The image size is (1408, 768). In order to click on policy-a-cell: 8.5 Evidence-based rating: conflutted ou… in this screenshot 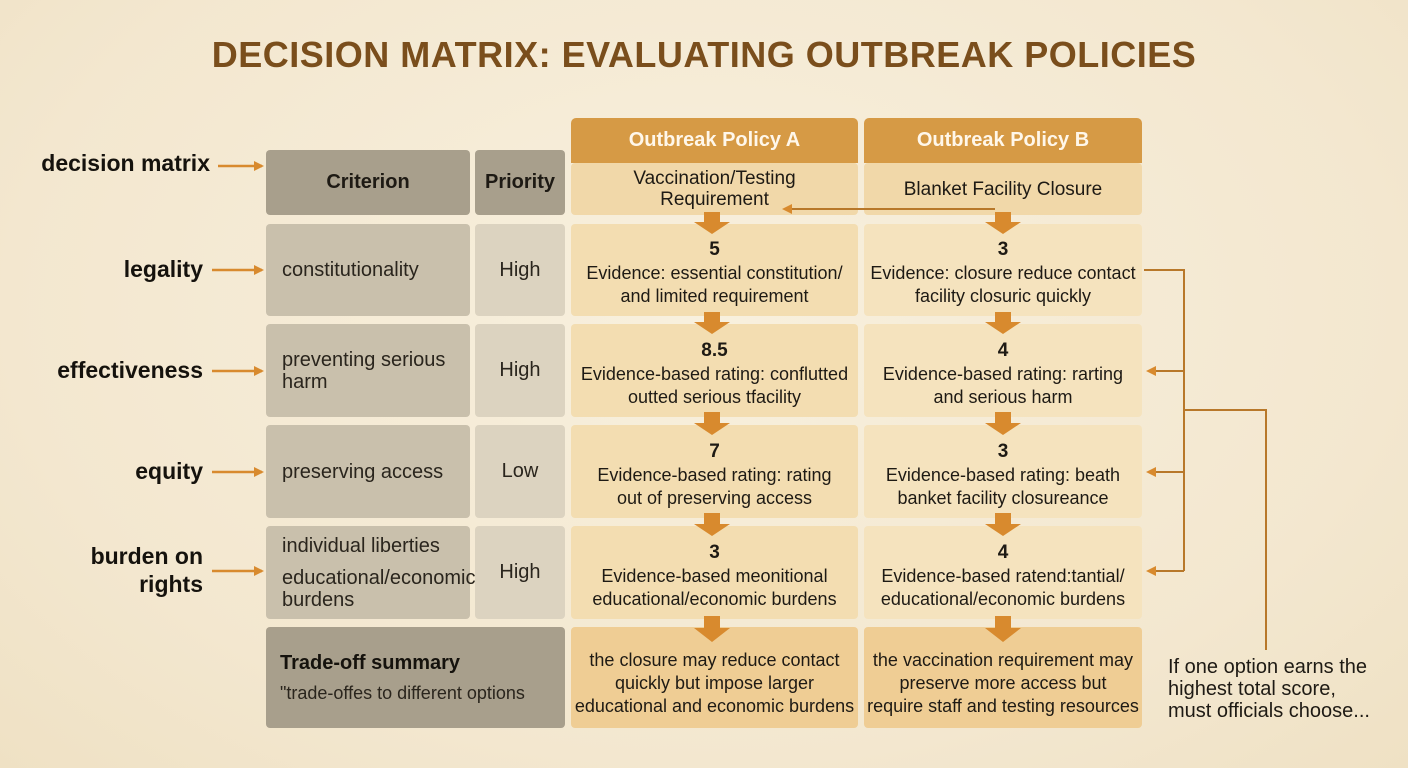, I will do `click(714, 370)`.